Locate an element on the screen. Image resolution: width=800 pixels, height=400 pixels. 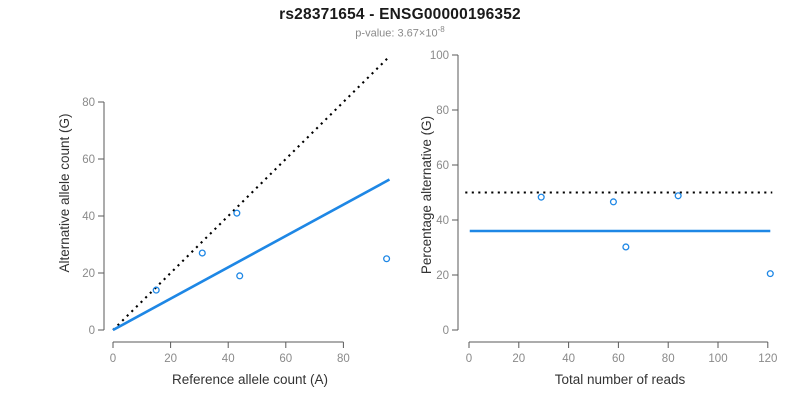
y-axis-label: Alternative allele count (G) is located at coordinates (64, 192).